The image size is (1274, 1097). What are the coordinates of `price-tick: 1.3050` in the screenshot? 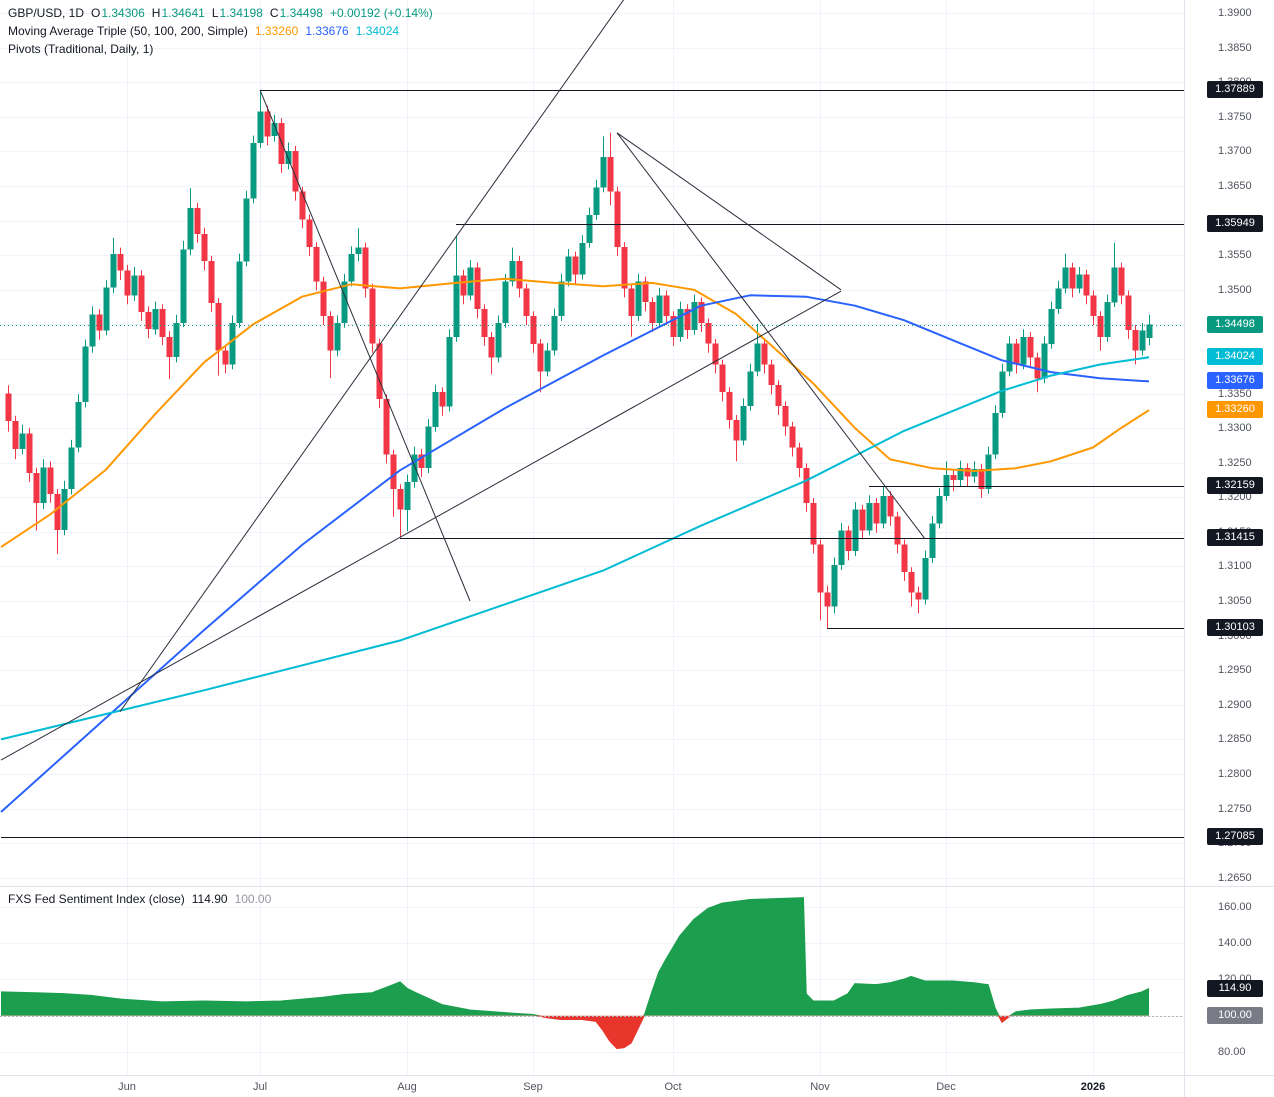 It's located at (1235, 601).